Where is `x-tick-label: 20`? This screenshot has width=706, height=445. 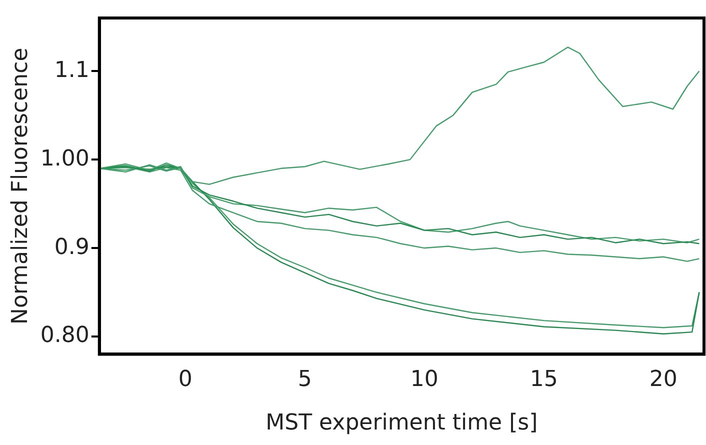 x-tick-label: 20 is located at coordinates (663, 379).